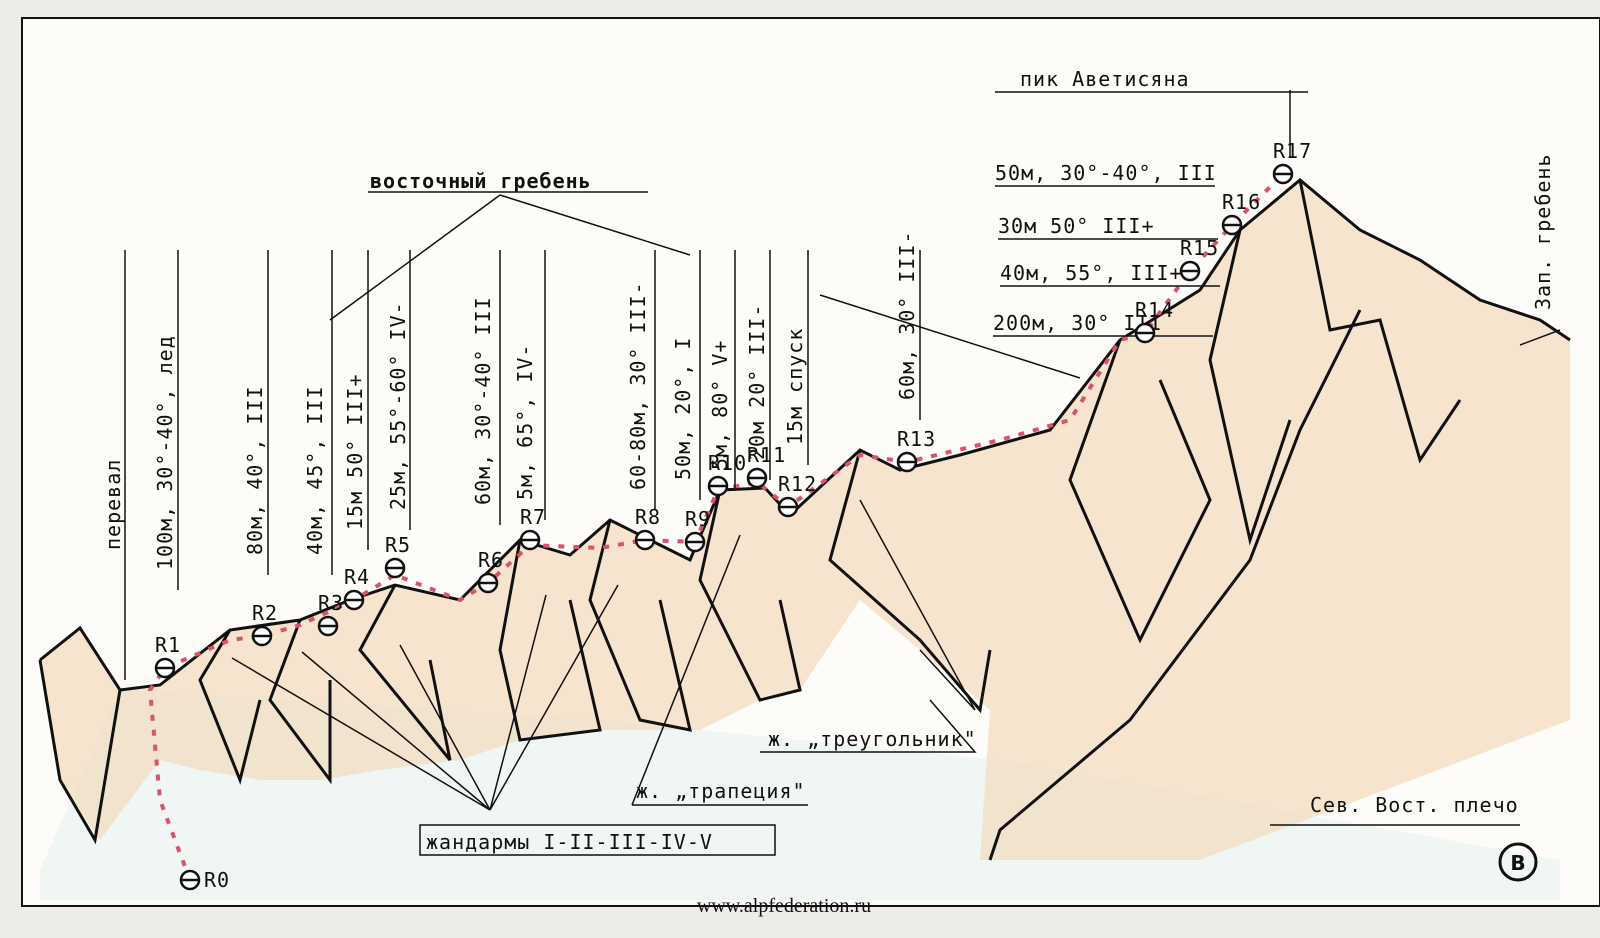 Image resolution: width=1600 pixels, height=938 pixels. I want to click on anchor-label: R16, so click(1241, 202).